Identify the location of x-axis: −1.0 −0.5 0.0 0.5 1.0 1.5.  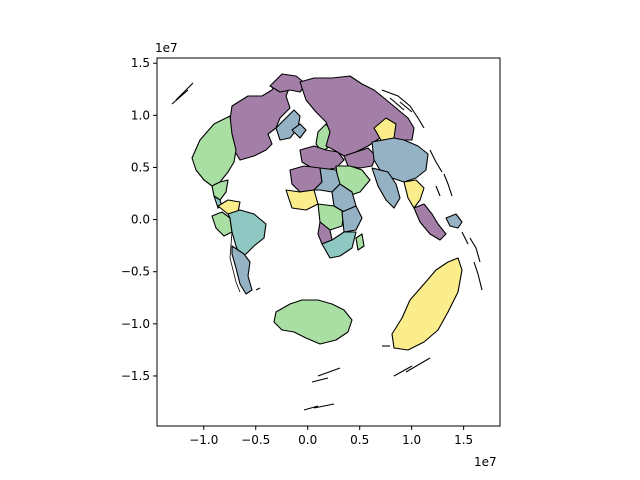
(331, 436).